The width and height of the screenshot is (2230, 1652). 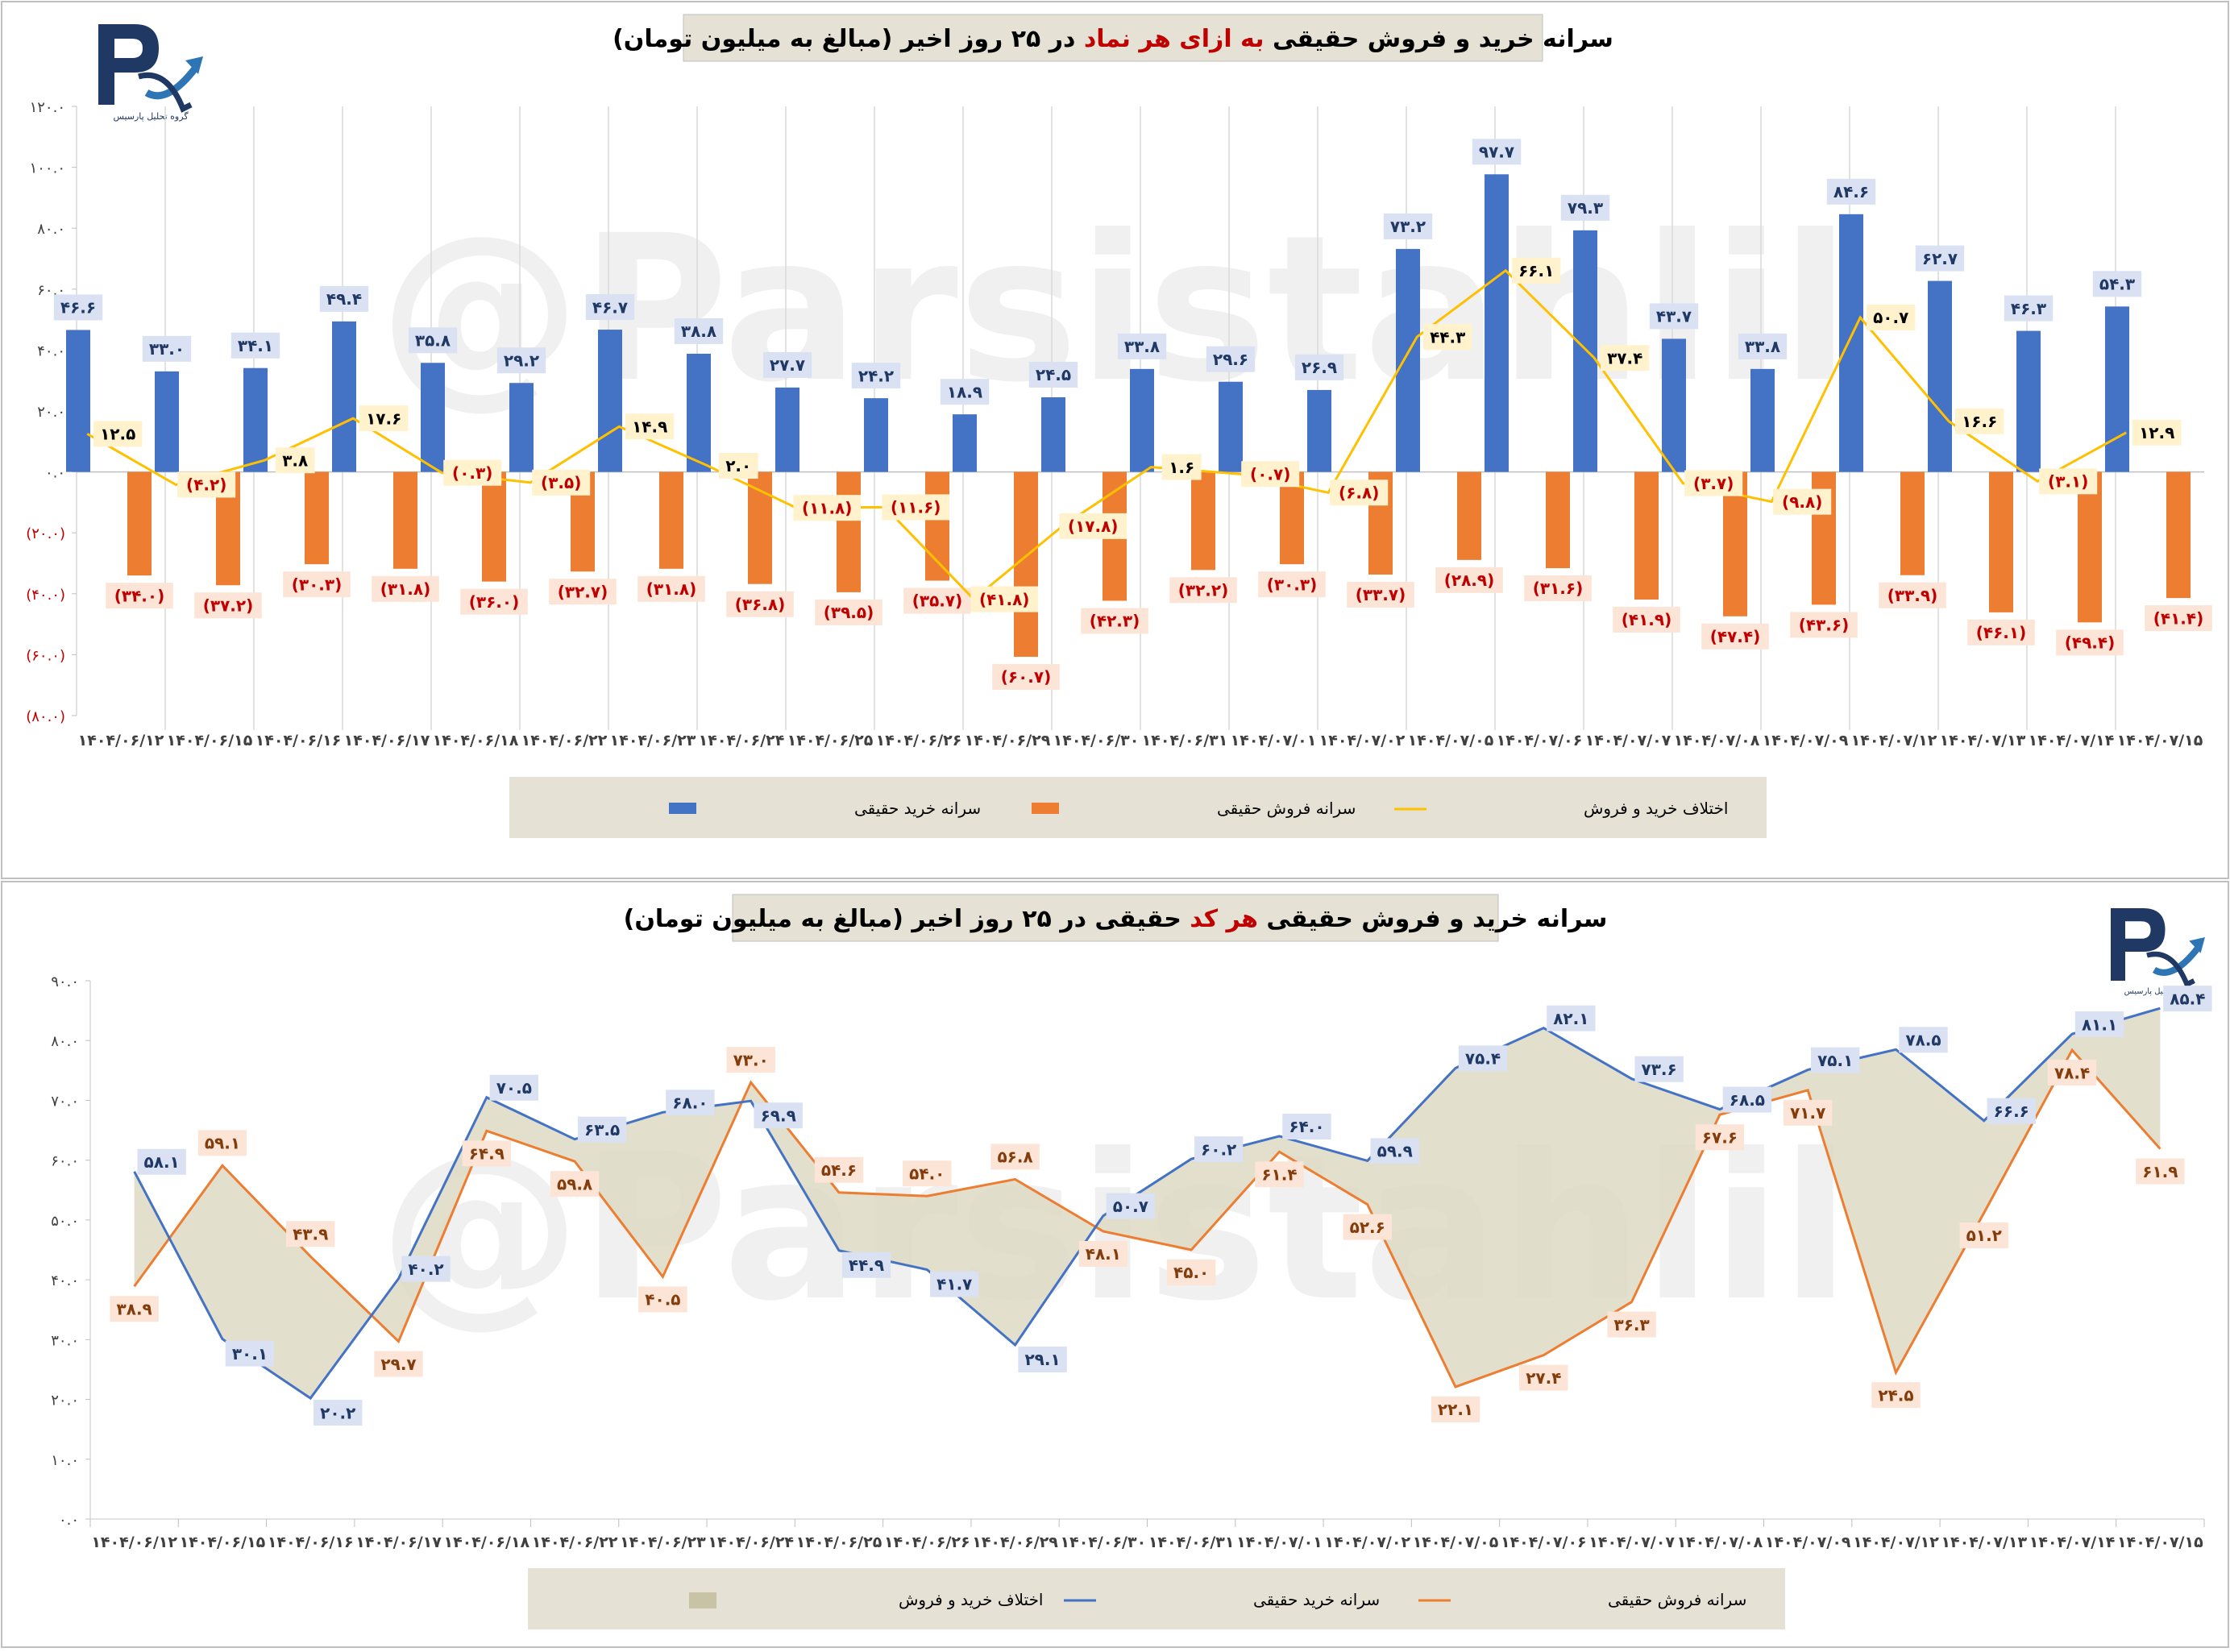 I want to click on y-tick-label: ۸۰.۰, so click(x=65, y=1041).